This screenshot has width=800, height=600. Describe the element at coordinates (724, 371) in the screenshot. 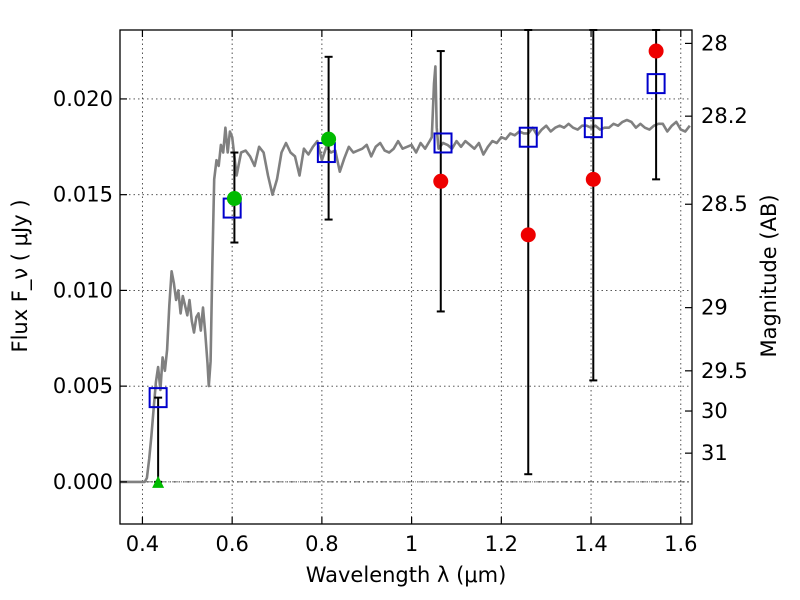

I see `magnitude-tick-label: 29.5` at that location.